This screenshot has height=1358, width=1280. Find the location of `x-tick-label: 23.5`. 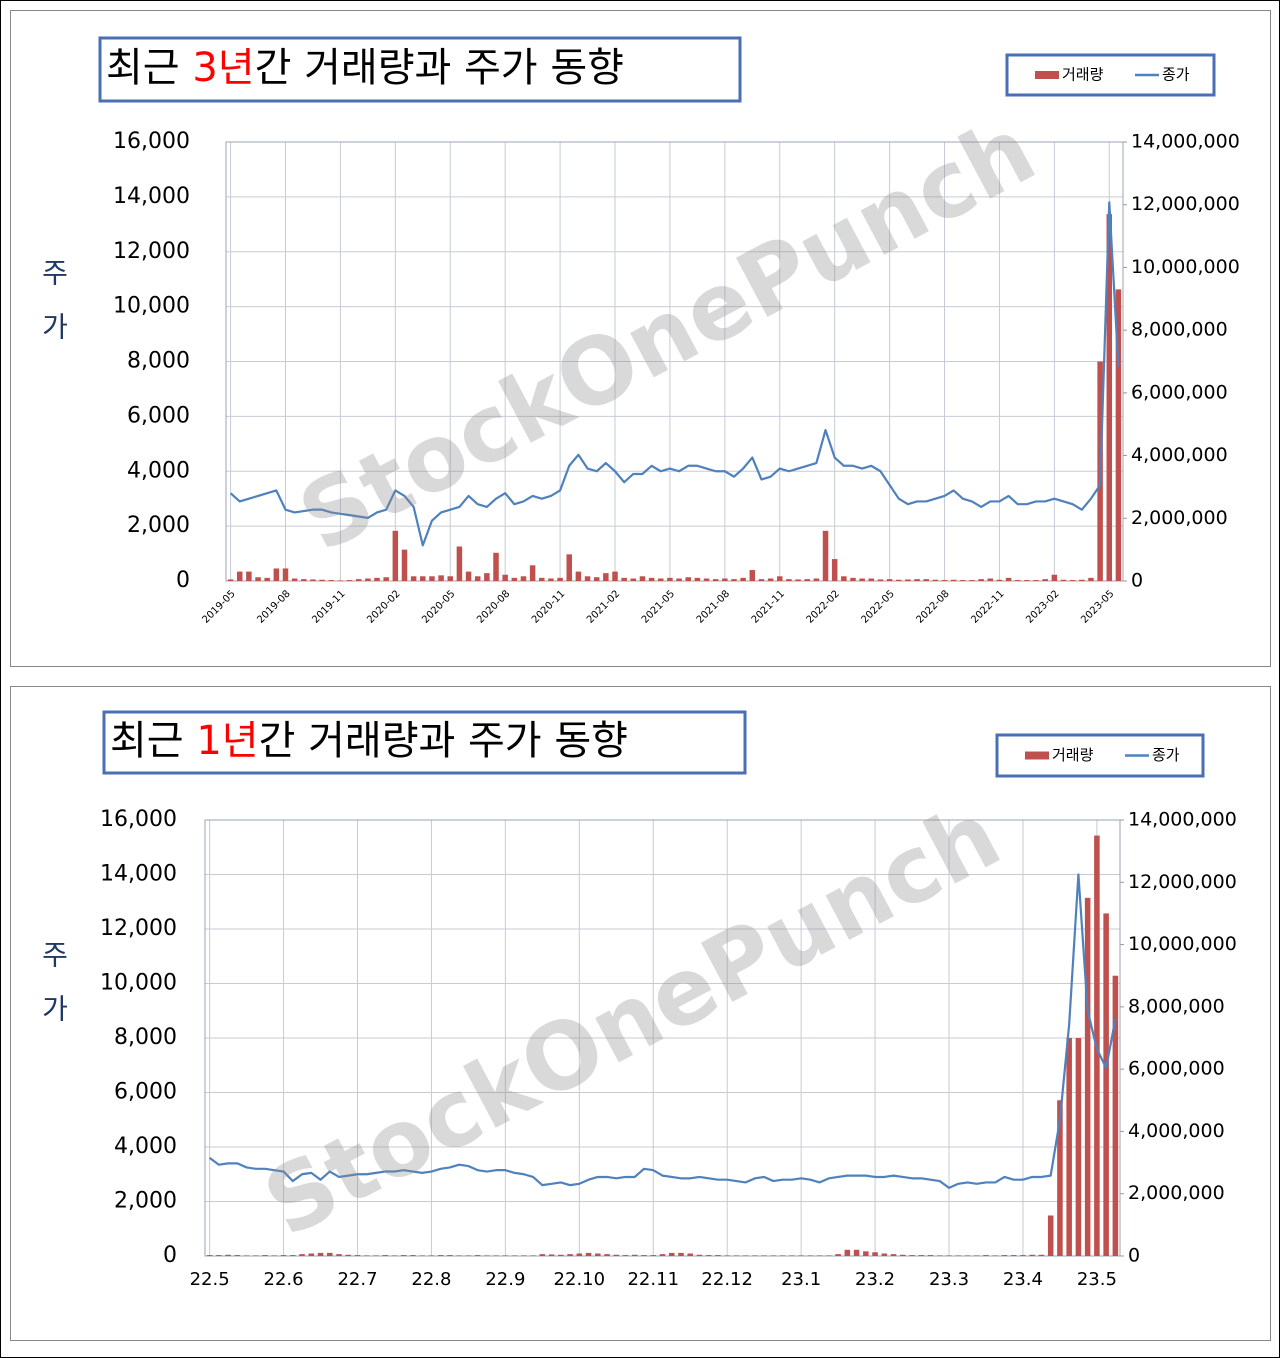

x-tick-label: 23.5 is located at coordinates (1097, 1279).